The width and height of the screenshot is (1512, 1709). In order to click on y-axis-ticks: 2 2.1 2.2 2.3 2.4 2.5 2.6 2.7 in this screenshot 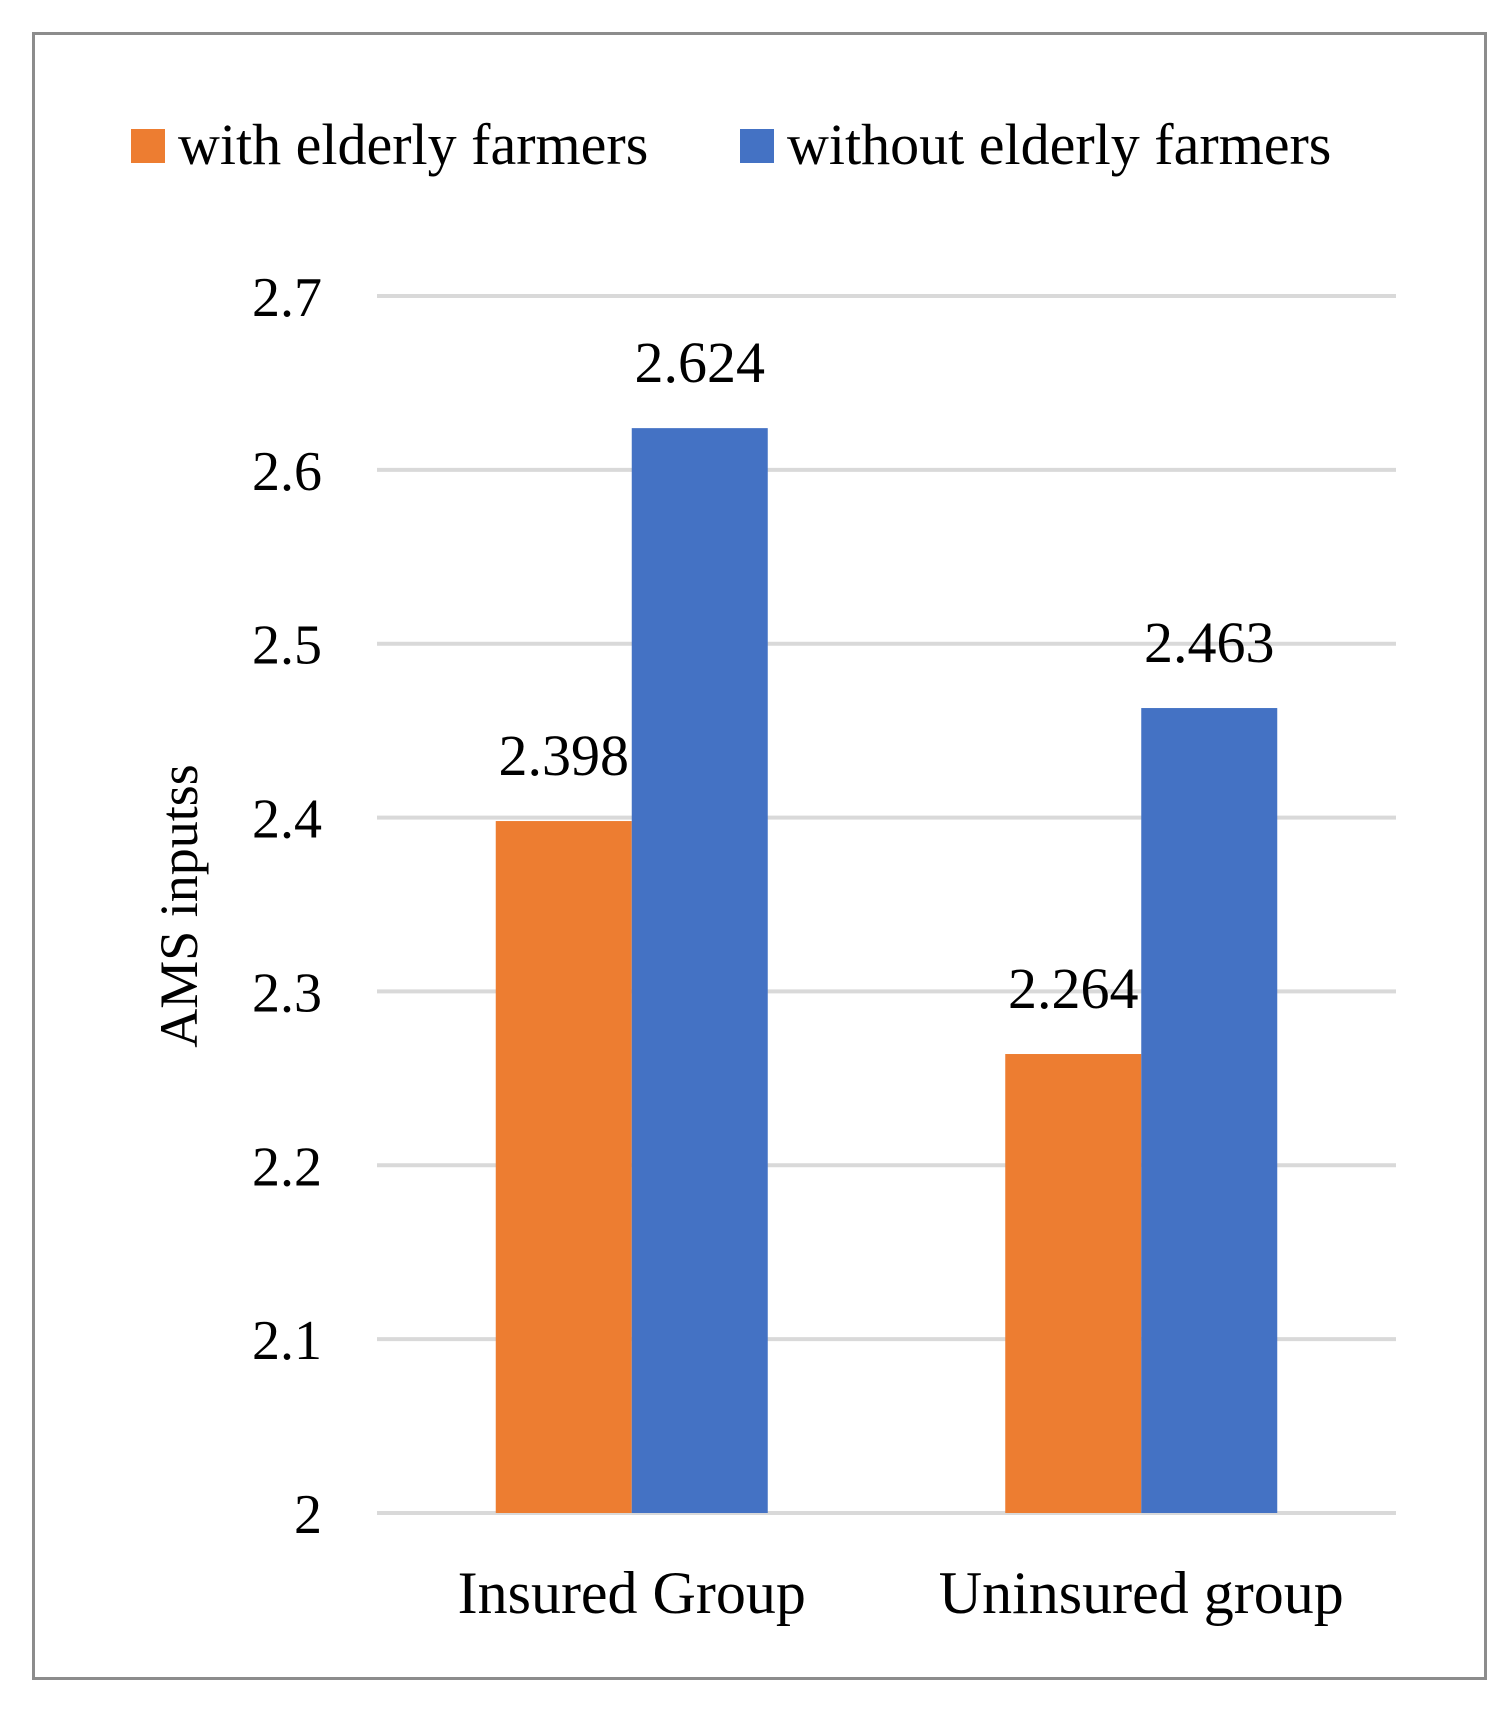, I will do `click(287, 906)`.